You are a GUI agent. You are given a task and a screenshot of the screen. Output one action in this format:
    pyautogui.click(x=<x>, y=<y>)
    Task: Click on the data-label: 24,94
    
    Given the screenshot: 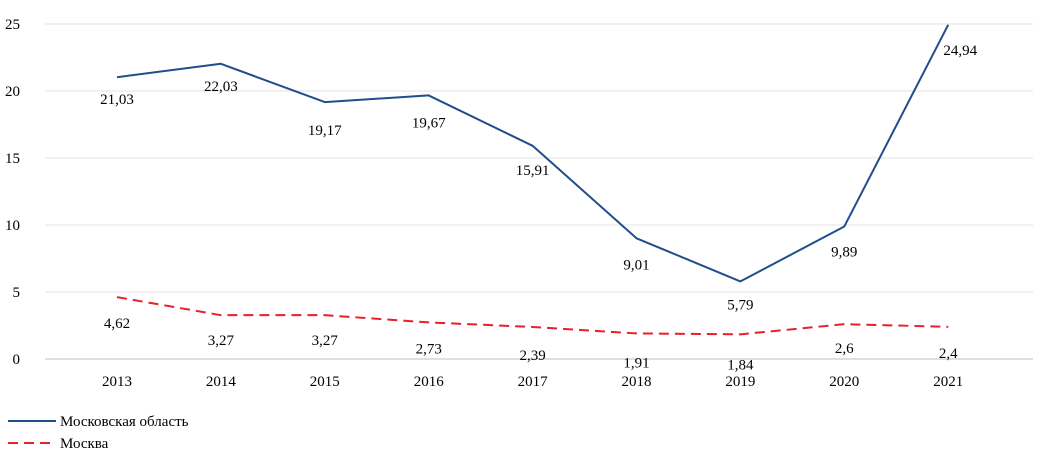 What is the action you would take?
    pyautogui.click(x=960, y=51)
    